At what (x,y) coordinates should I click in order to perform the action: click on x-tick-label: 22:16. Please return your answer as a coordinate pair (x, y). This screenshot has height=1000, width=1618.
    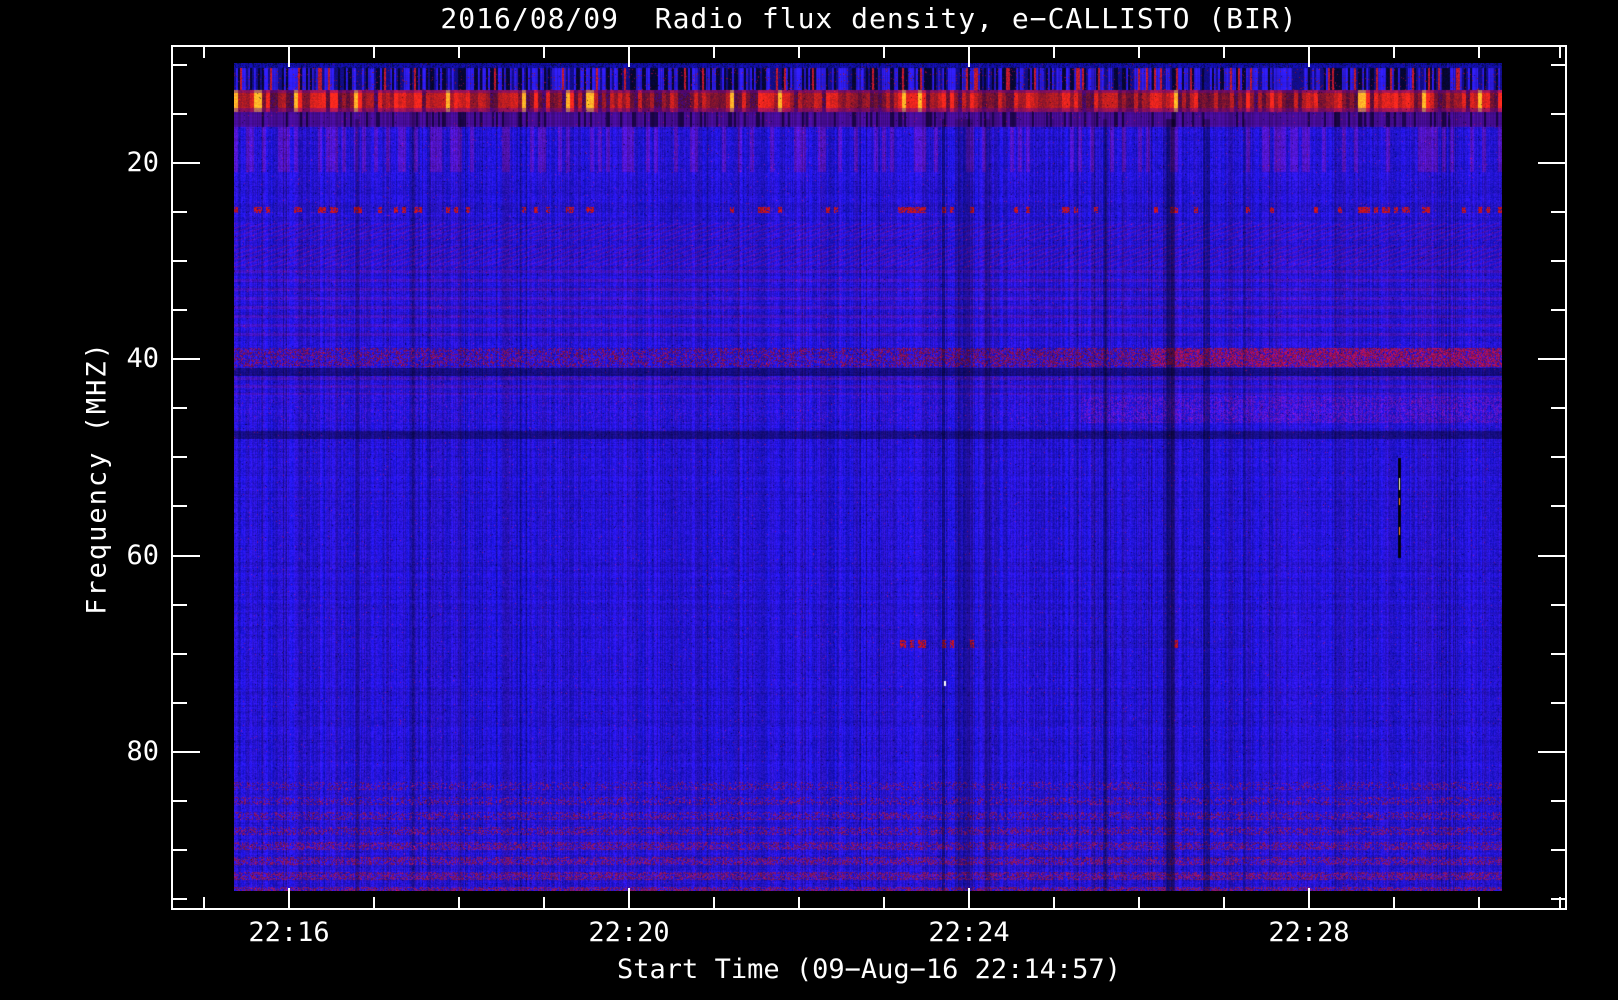
    Looking at the image, I should click on (289, 932).